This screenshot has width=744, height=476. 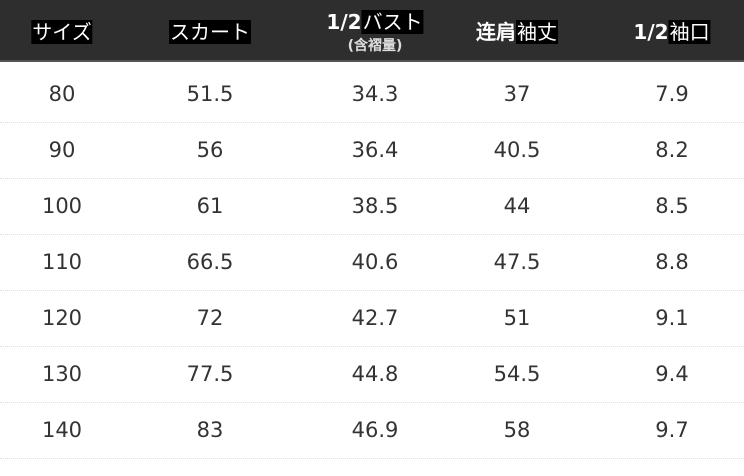 I want to click on table-cell: 9.4, so click(x=672, y=374).